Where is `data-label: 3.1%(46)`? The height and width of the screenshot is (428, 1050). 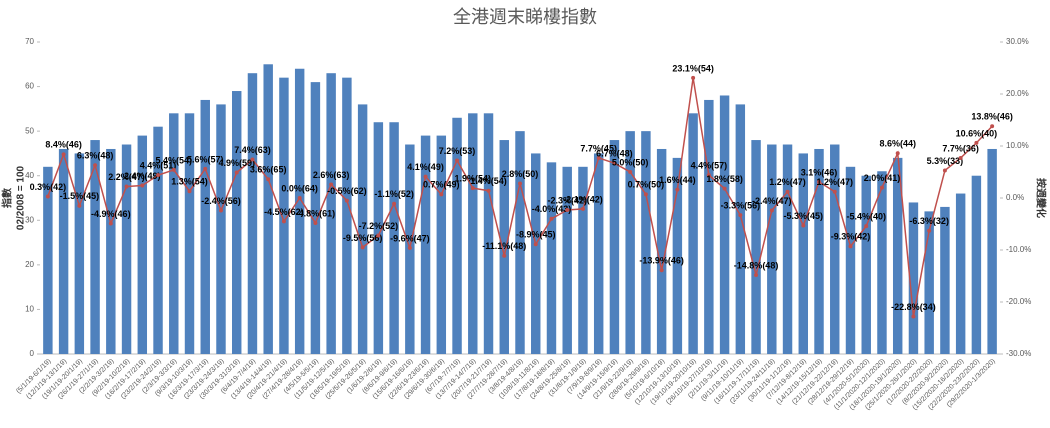
data-label: 3.1%(46) is located at coordinates (819, 172).